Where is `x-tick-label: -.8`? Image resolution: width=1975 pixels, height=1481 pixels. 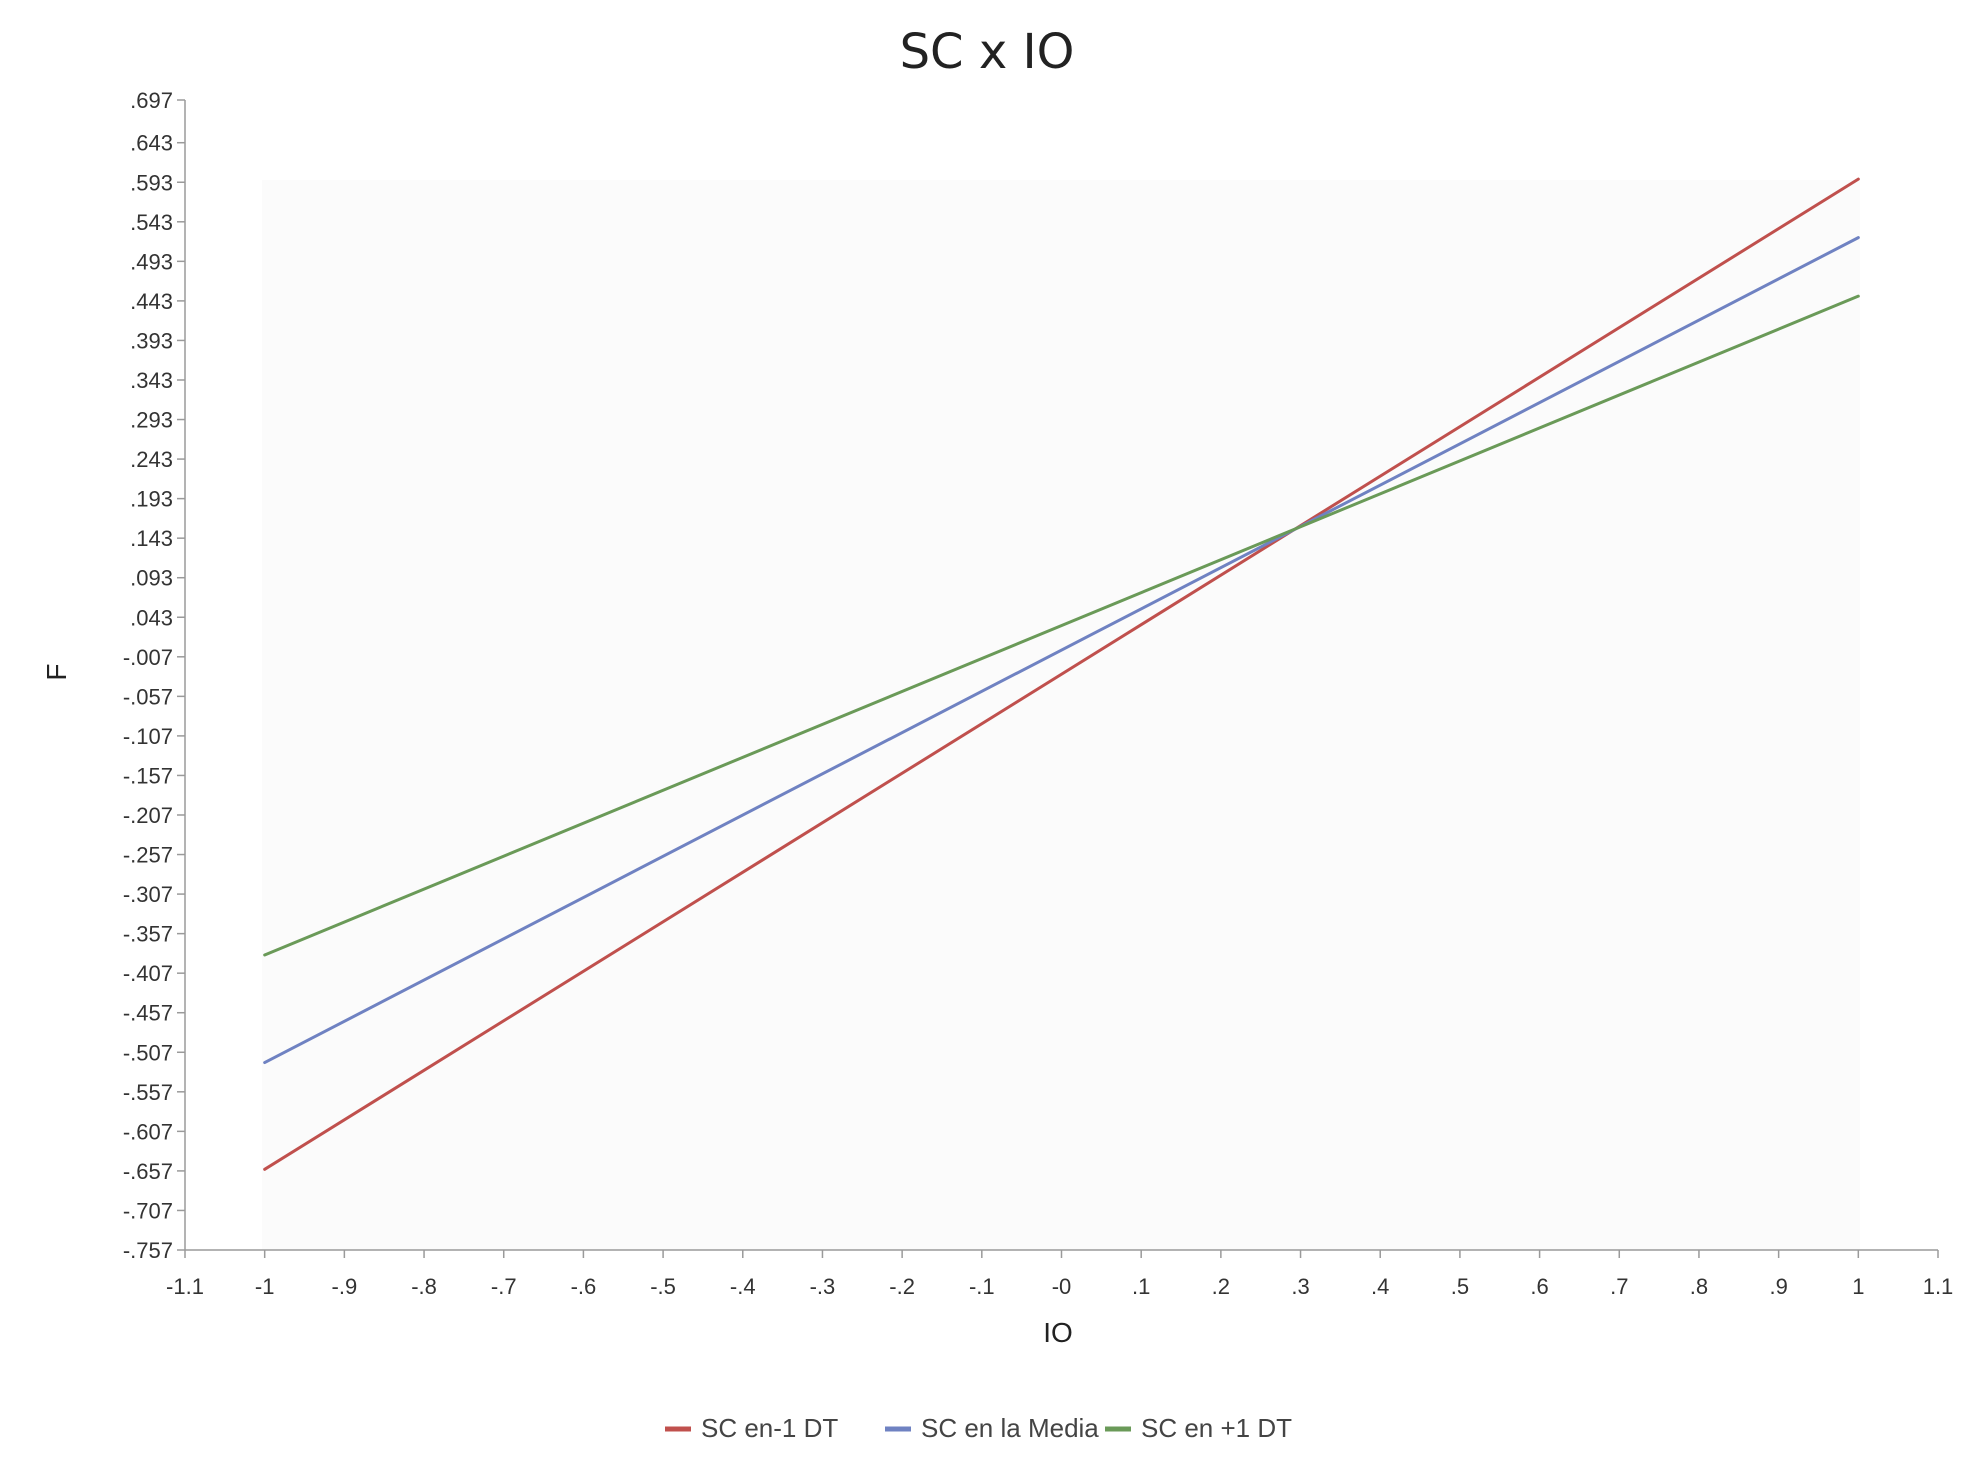
x-tick-label: -.8 is located at coordinates (424, 1286).